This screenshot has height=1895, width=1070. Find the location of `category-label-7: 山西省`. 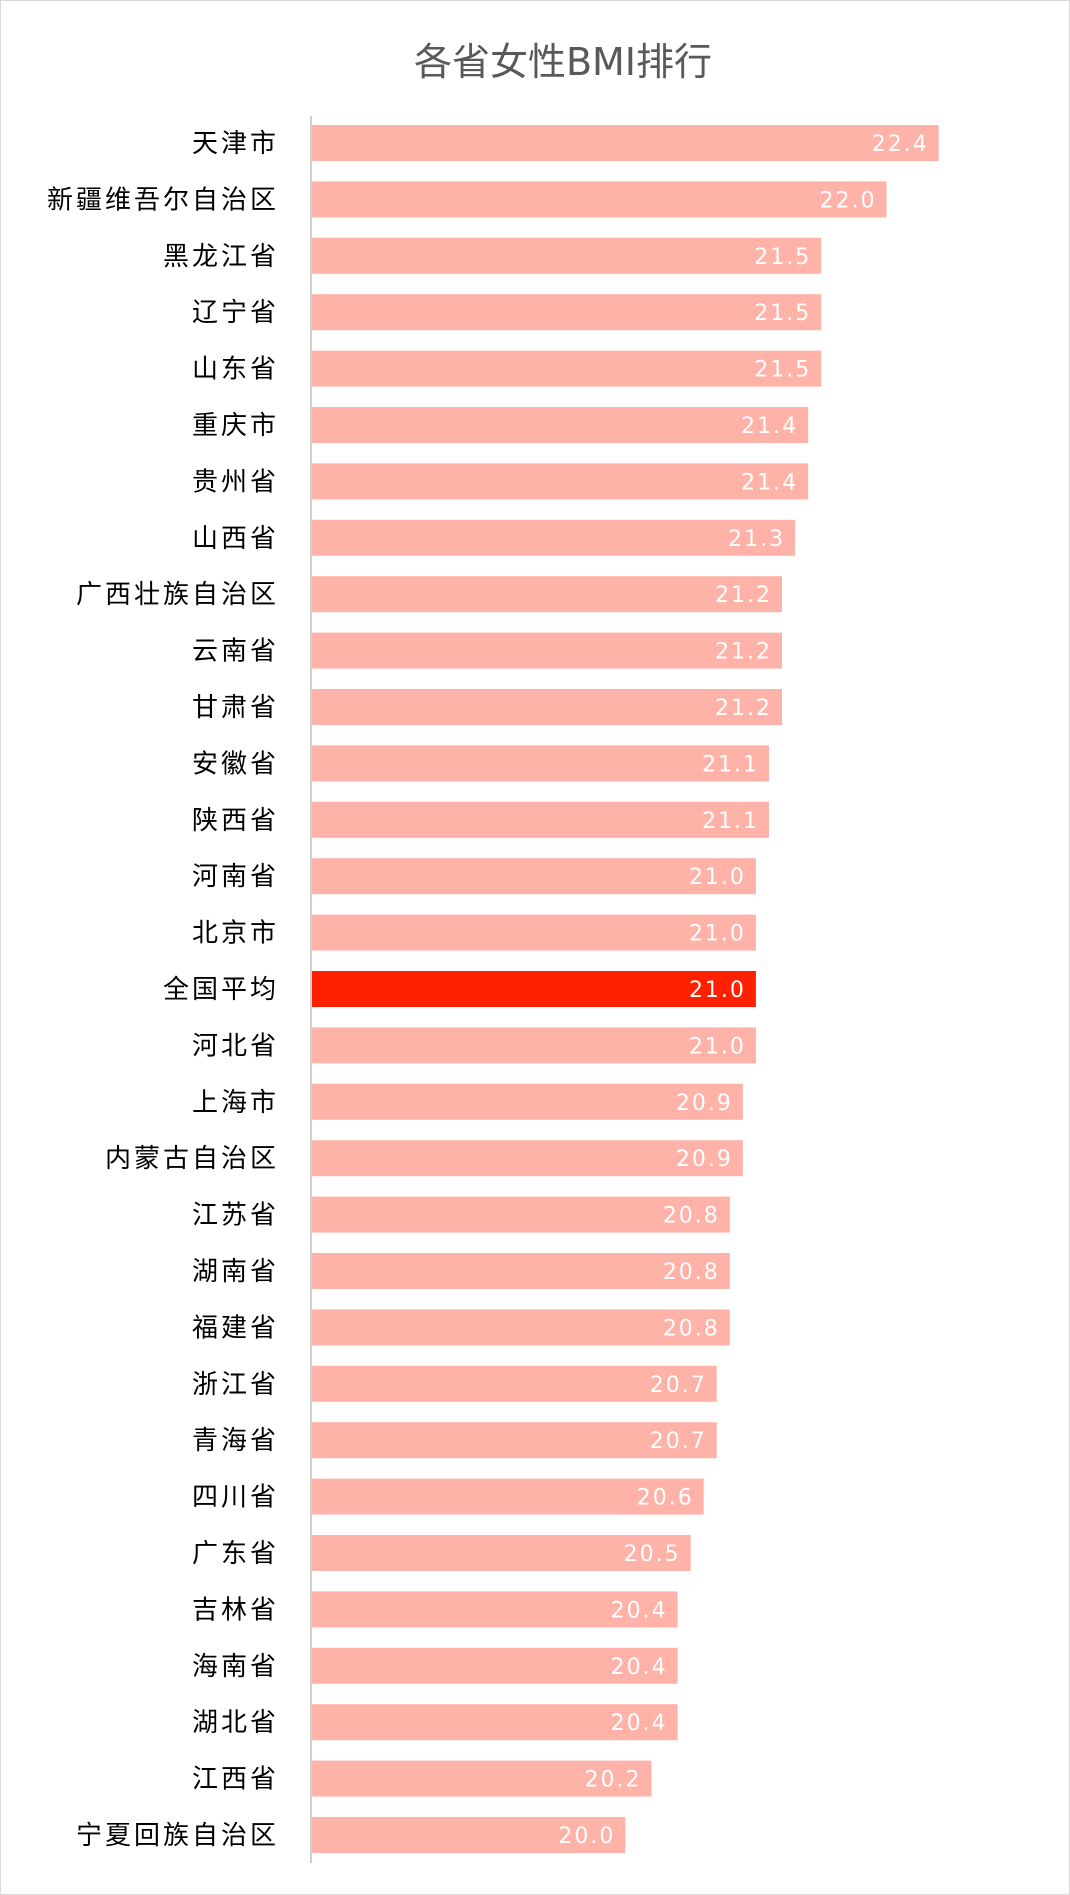

category-label-7: 山西省 is located at coordinates (235, 539).